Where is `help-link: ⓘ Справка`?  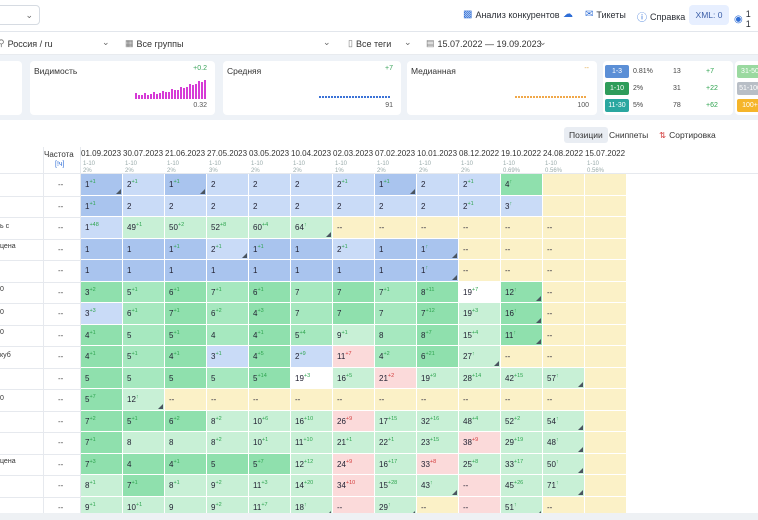 help-link: ⓘ Справка is located at coordinates (661, 17).